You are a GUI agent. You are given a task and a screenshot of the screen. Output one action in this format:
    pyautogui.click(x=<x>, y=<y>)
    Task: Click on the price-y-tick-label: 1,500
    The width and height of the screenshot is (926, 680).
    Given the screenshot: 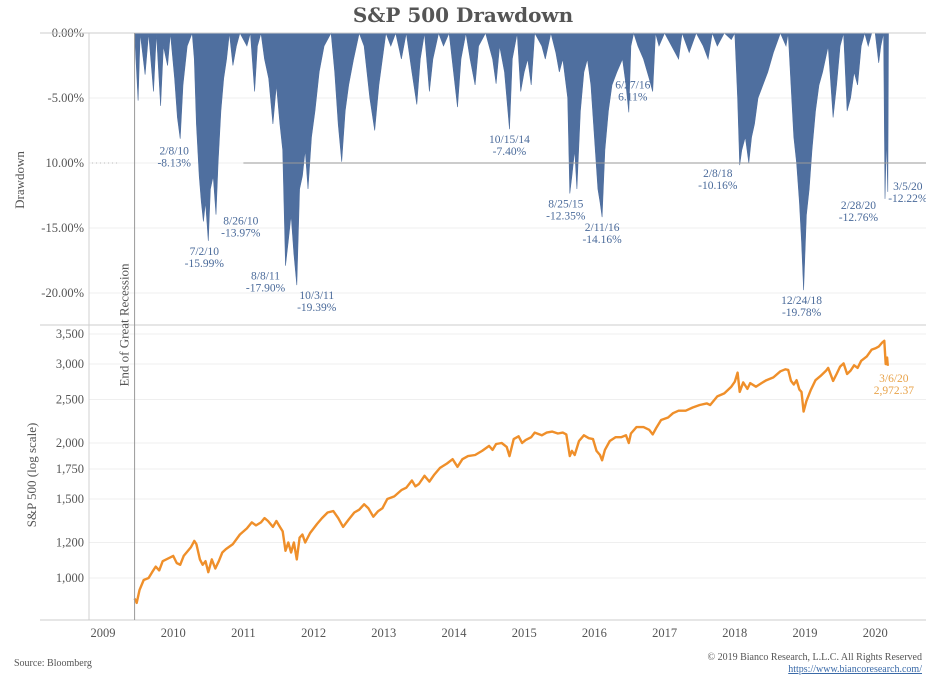 What is the action you would take?
    pyautogui.click(x=70, y=499)
    